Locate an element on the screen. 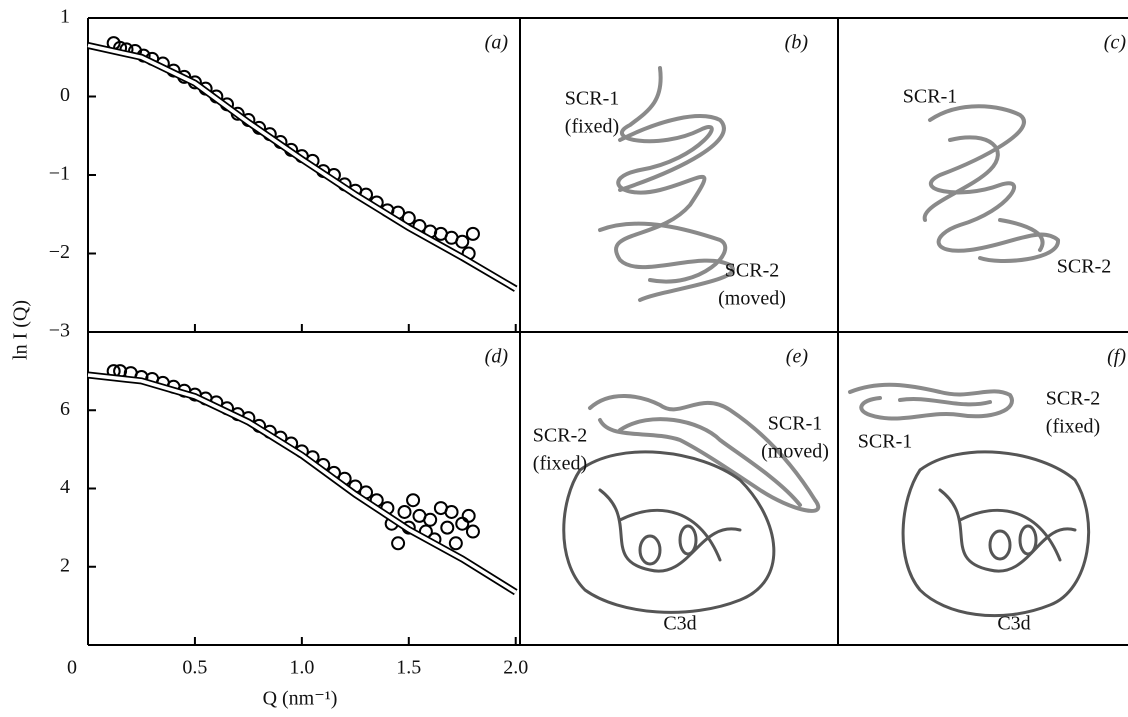 This screenshot has height=717, width=1128. panel-label: (e) is located at coordinates (797, 357).